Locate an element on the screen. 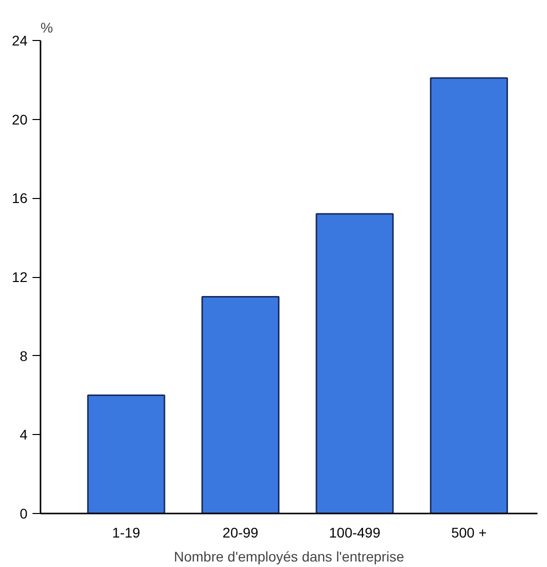 The width and height of the screenshot is (547, 567). y-tick-label: 4 is located at coordinates (24, 434).